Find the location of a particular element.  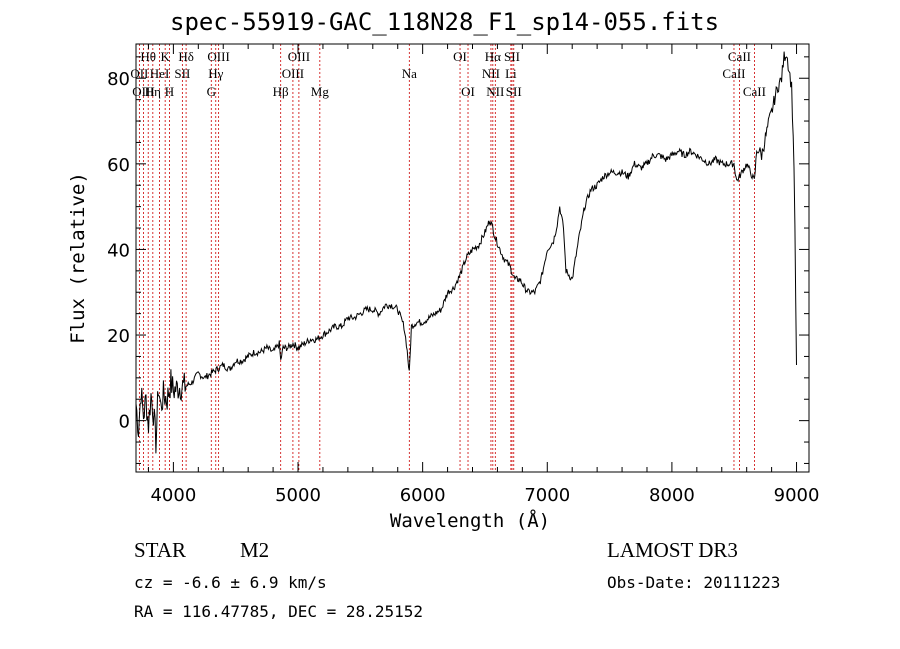

x-tick-label: 8000 is located at coordinates (672, 495).